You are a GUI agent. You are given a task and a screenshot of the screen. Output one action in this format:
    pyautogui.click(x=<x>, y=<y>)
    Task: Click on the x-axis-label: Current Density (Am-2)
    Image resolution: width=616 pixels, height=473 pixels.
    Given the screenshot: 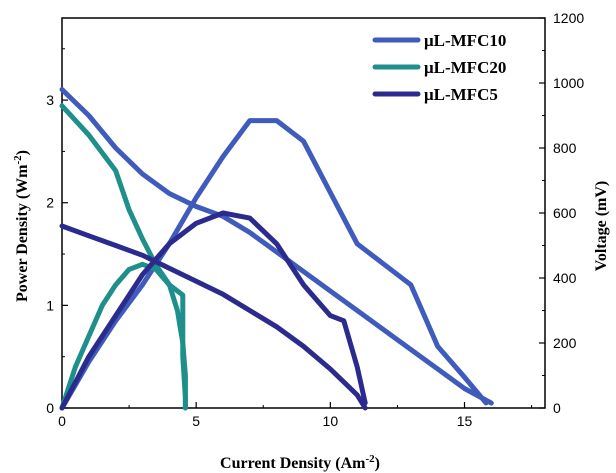 What is the action you would take?
    pyautogui.click(x=300, y=462)
    